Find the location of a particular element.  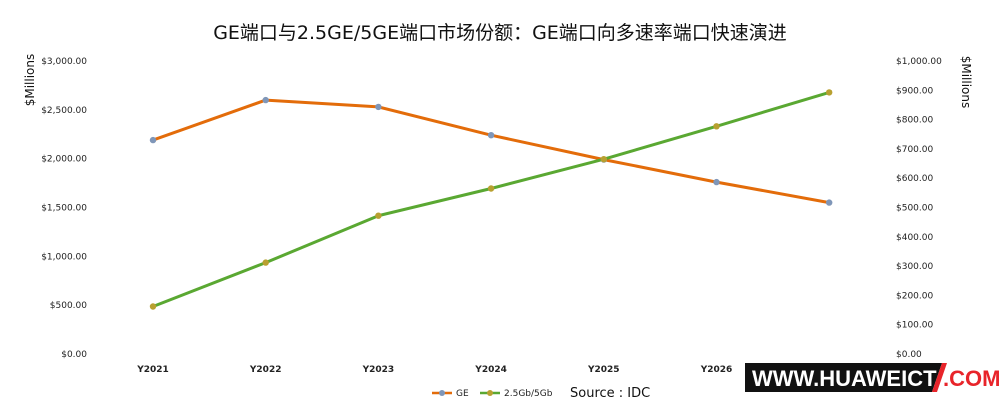

x-tick-label: Y2025 is located at coordinates (603, 370).